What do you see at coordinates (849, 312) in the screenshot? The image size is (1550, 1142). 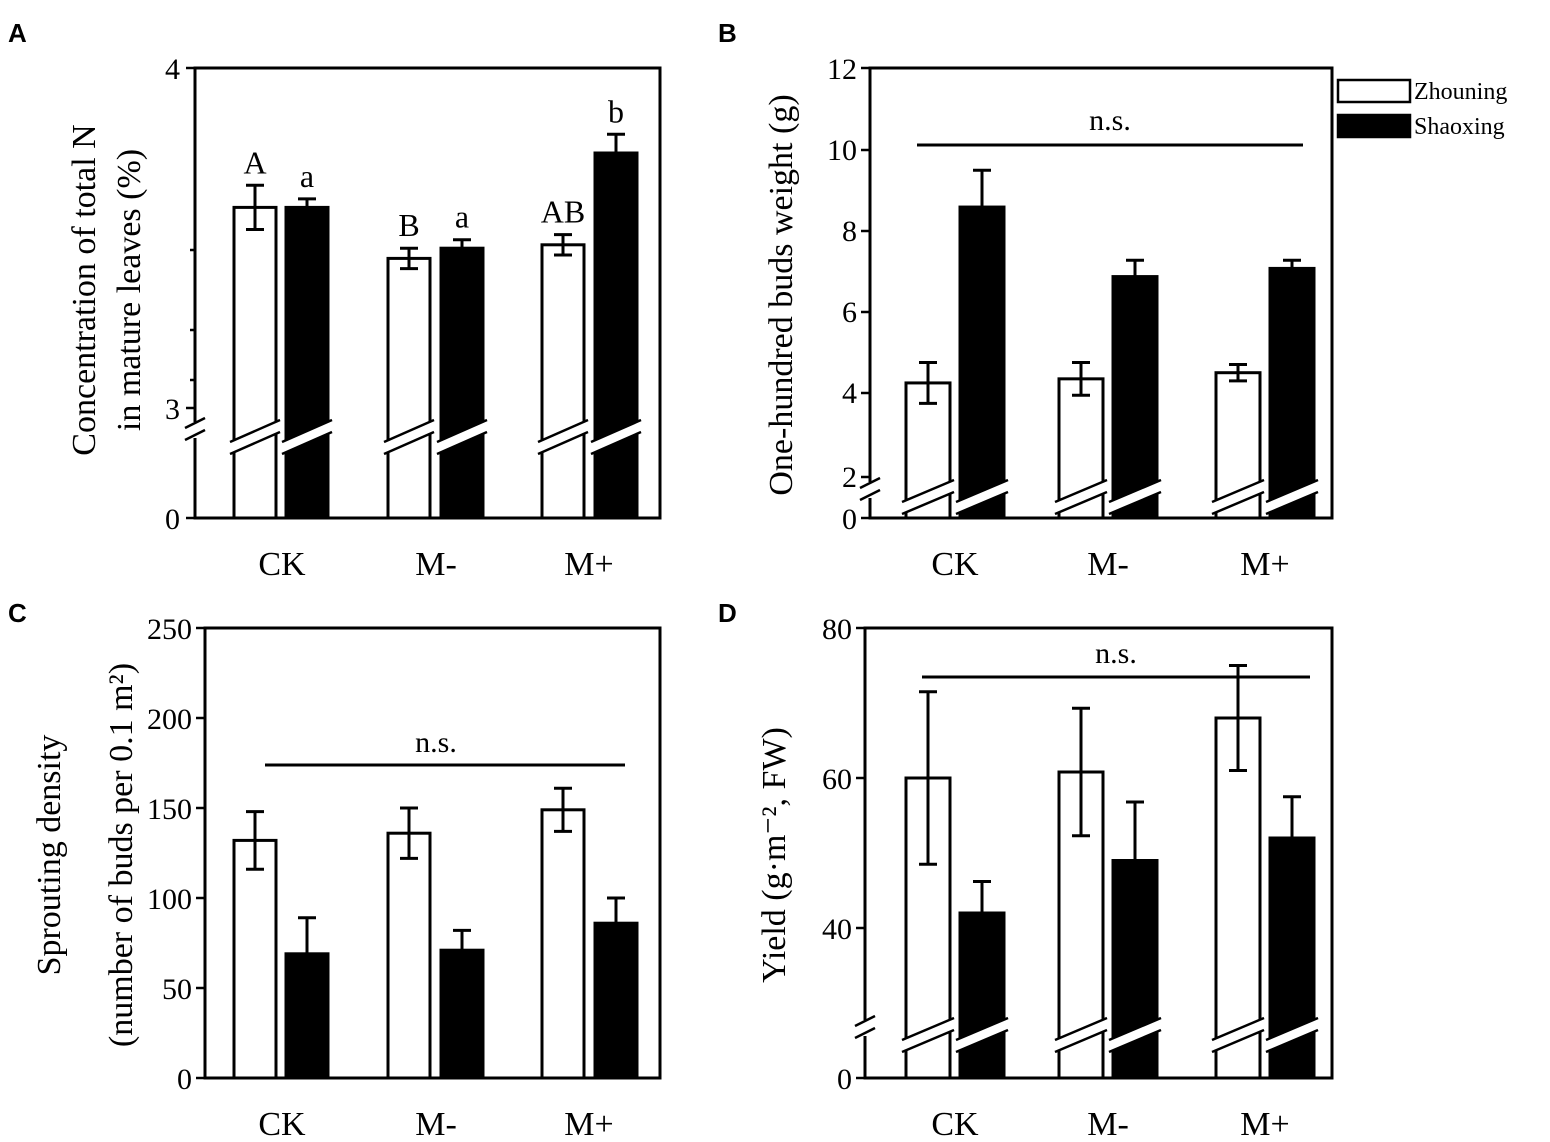 I see `panel-b-ytick-label: 6` at bounding box center [849, 312].